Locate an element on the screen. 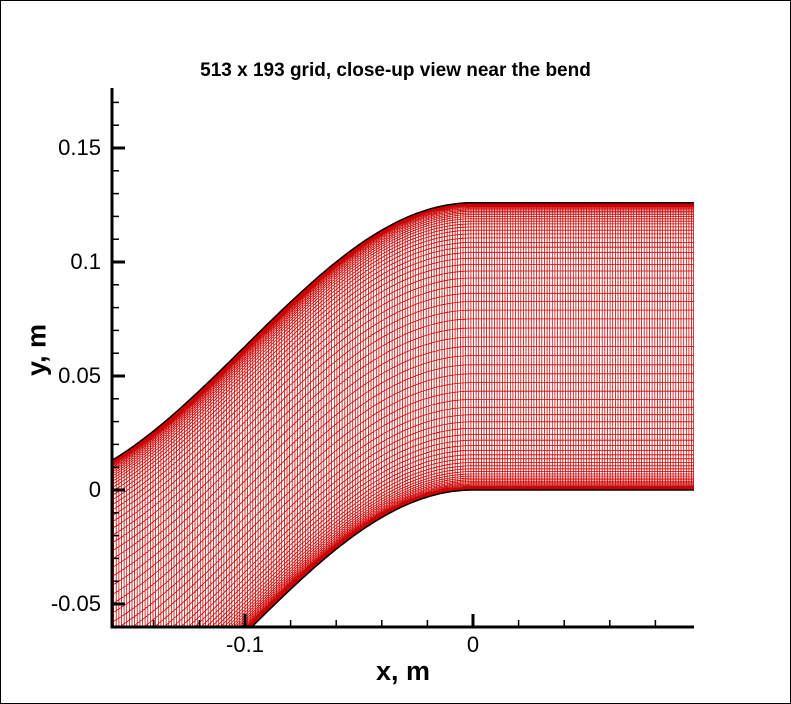  y-axis-label: y, m is located at coordinates (36, 350).